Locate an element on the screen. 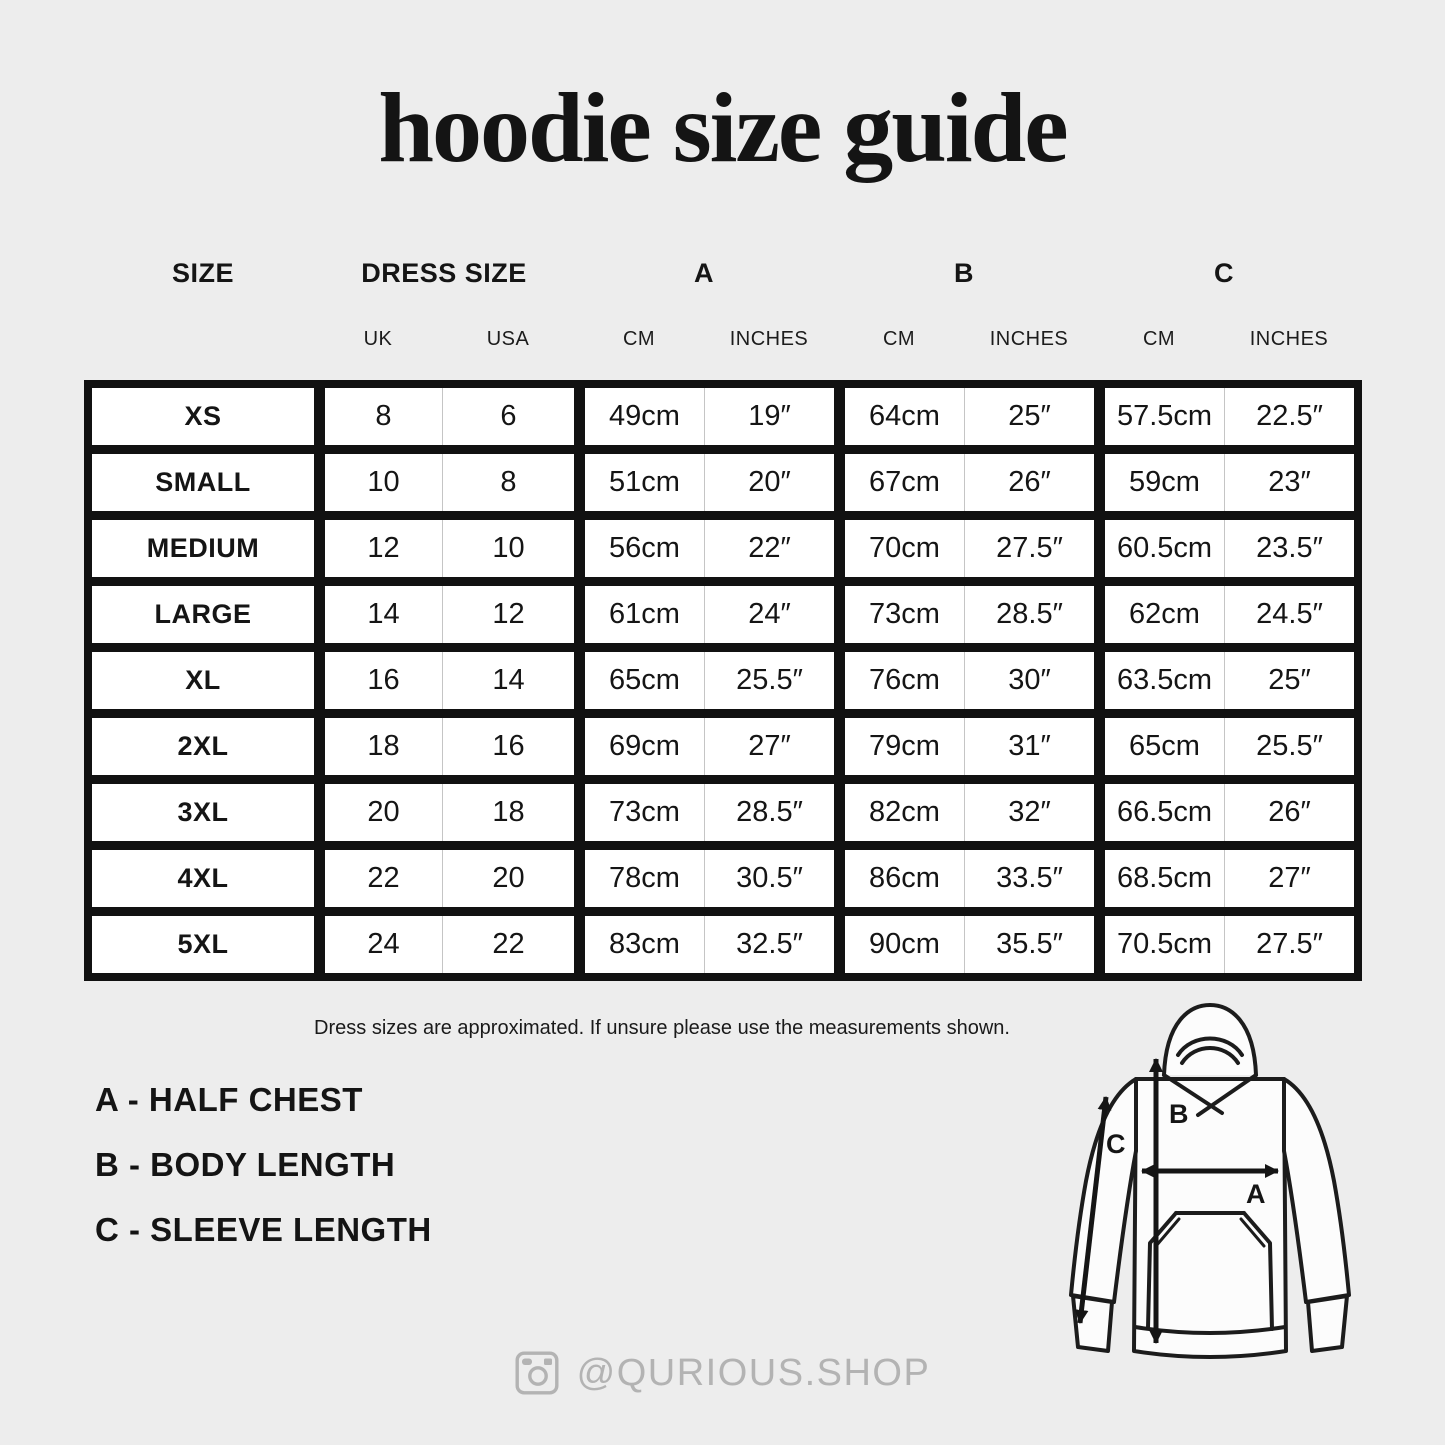  table-cell: 51cm is located at coordinates (639, 482).